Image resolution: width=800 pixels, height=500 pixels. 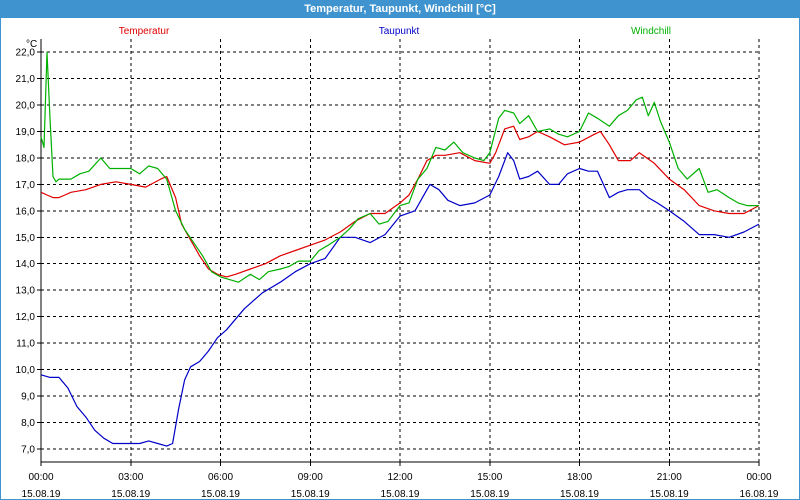 What do you see at coordinates (26, 53) in the screenshot?
I see `y-tick-label: 22,0` at bounding box center [26, 53].